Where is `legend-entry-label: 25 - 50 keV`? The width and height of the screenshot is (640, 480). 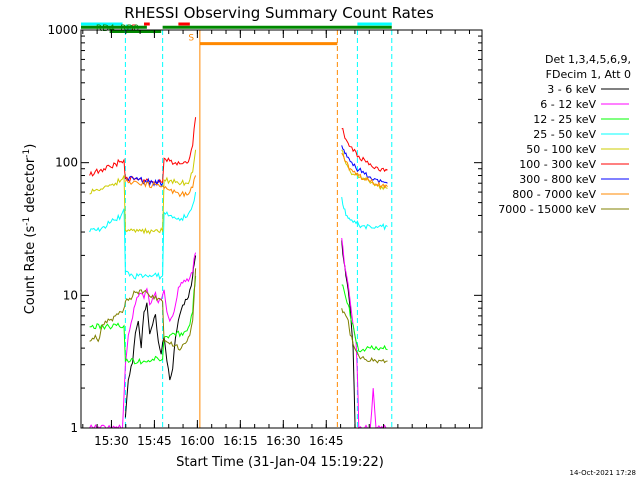
legend-entry-label: 25 - 50 keV is located at coordinates (564, 134).